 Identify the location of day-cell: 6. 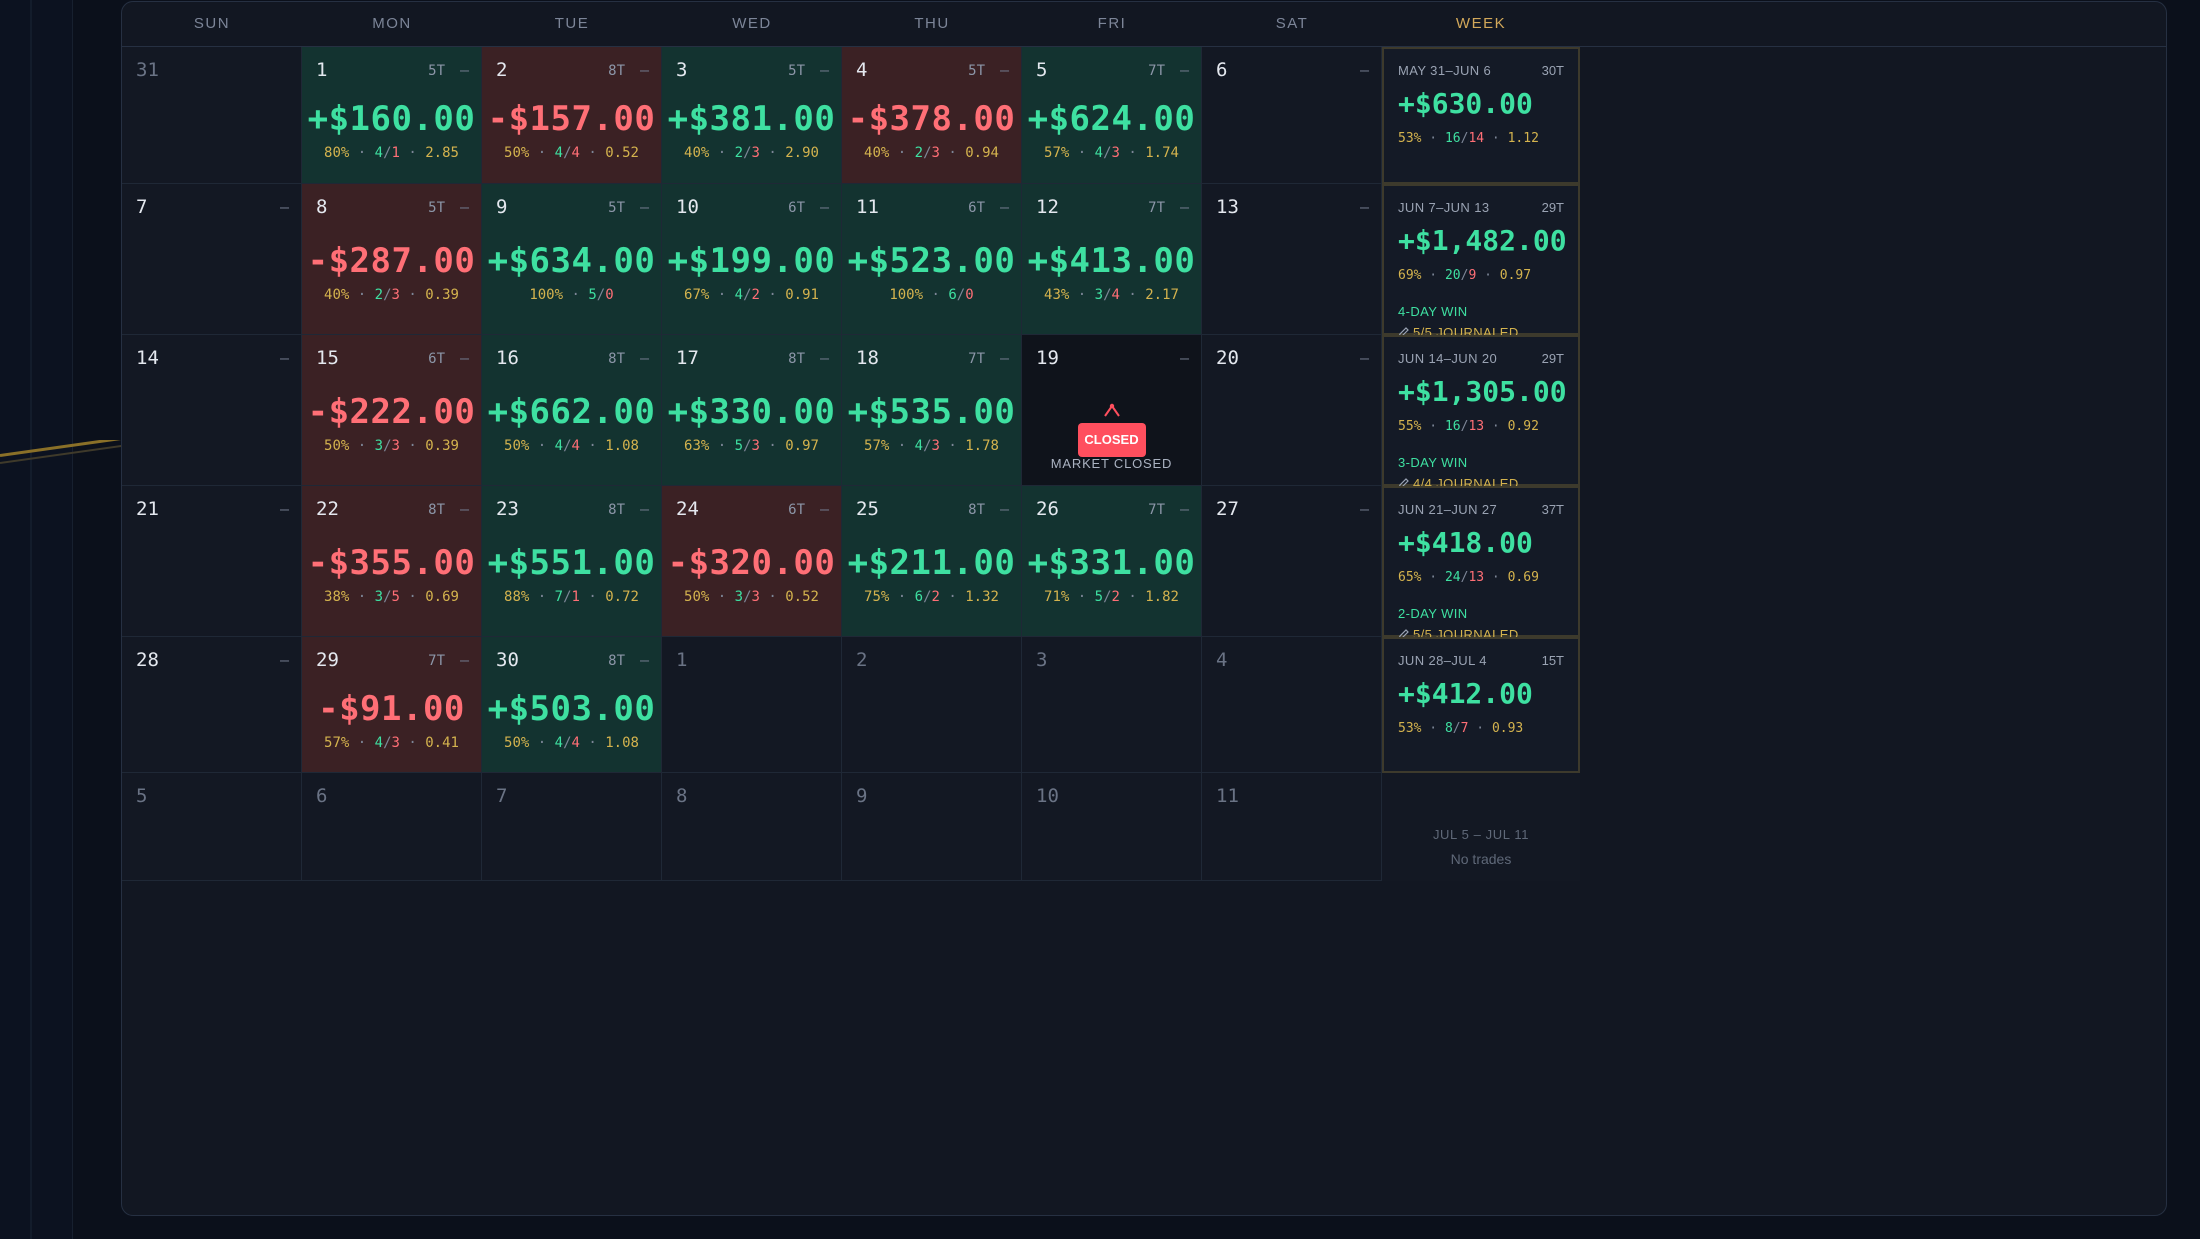
(392, 827).